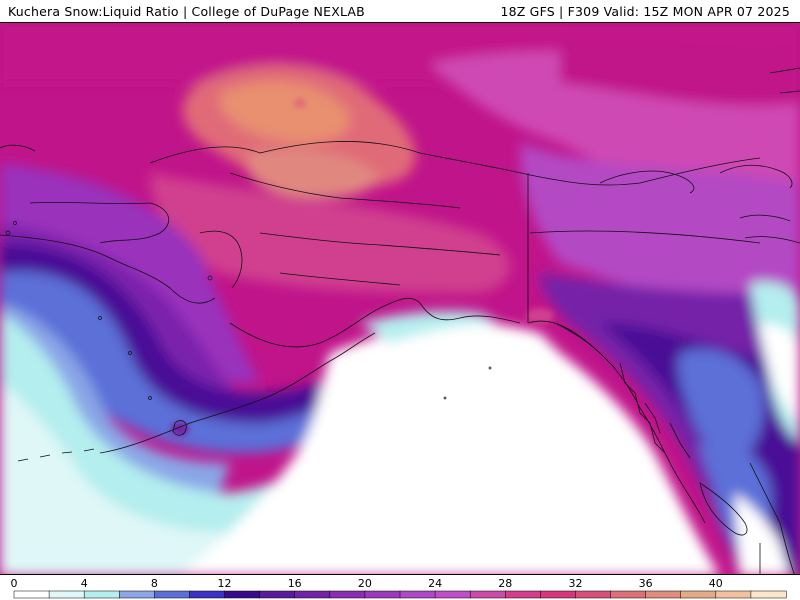  What do you see at coordinates (154, 583) in the screenshot?
I see `colorbar-tick-label: 8` at bounding box center [154, 583].